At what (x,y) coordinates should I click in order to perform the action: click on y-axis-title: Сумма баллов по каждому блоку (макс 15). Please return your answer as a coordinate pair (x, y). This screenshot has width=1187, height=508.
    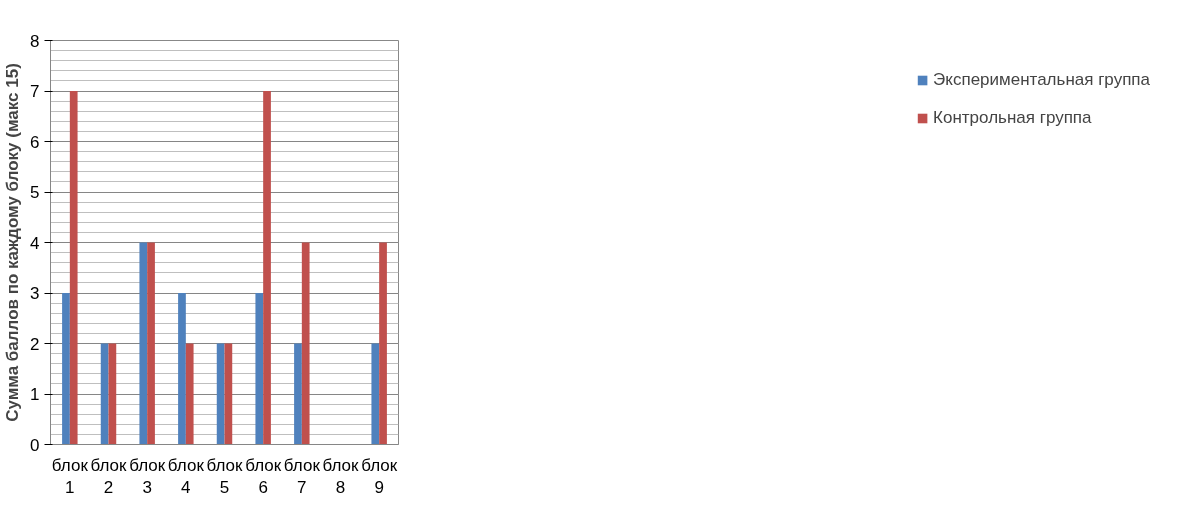
    Looking at the image, I should click on (13, 242).